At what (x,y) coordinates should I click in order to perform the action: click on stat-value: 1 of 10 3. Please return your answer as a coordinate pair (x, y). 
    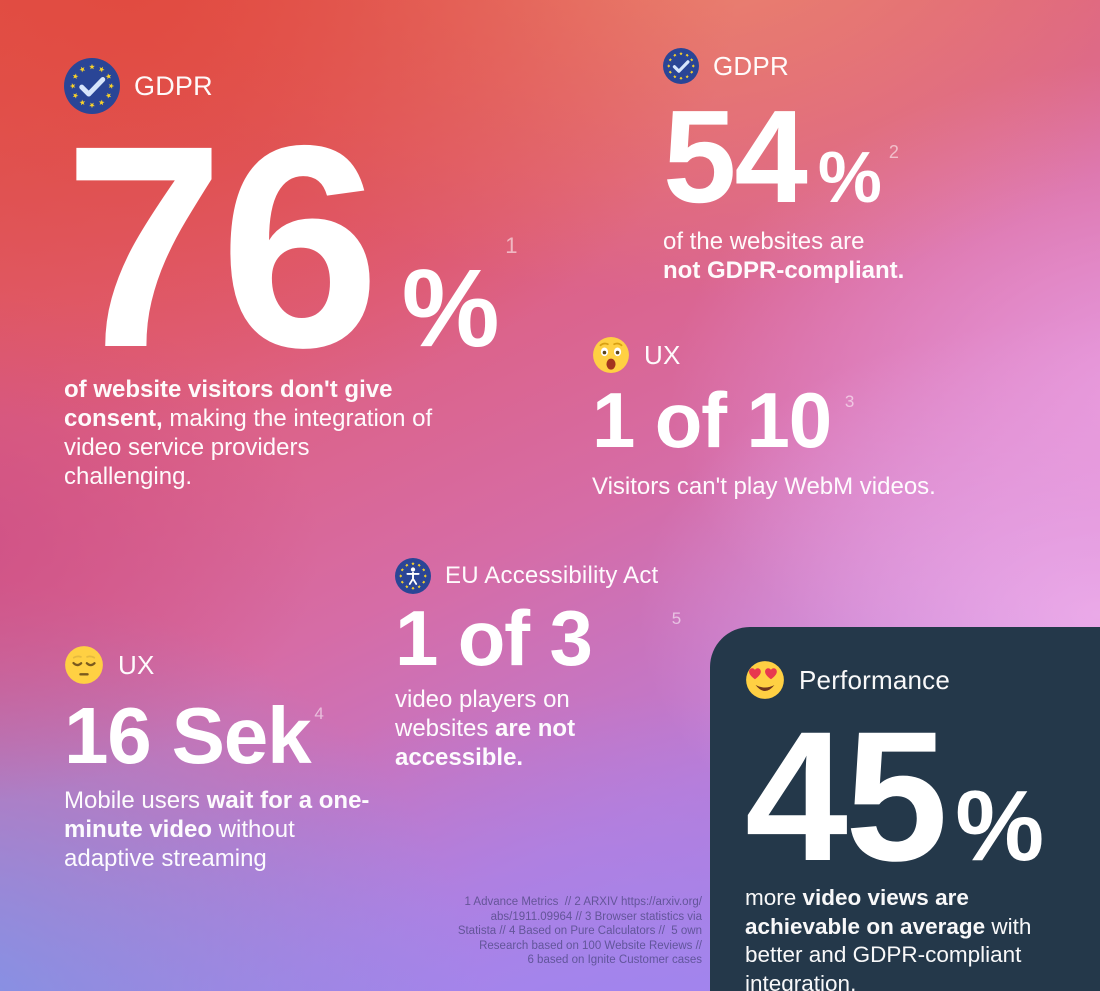
    Looking at the image, I should click on (802, 420).